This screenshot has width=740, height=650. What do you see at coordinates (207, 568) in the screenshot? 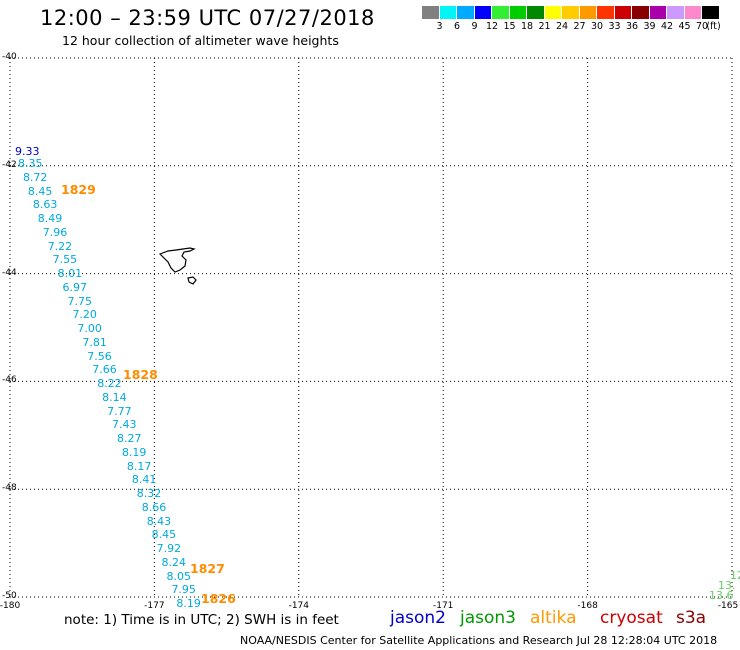
I see `time-label: 1827` at bounding box center [207, 568].